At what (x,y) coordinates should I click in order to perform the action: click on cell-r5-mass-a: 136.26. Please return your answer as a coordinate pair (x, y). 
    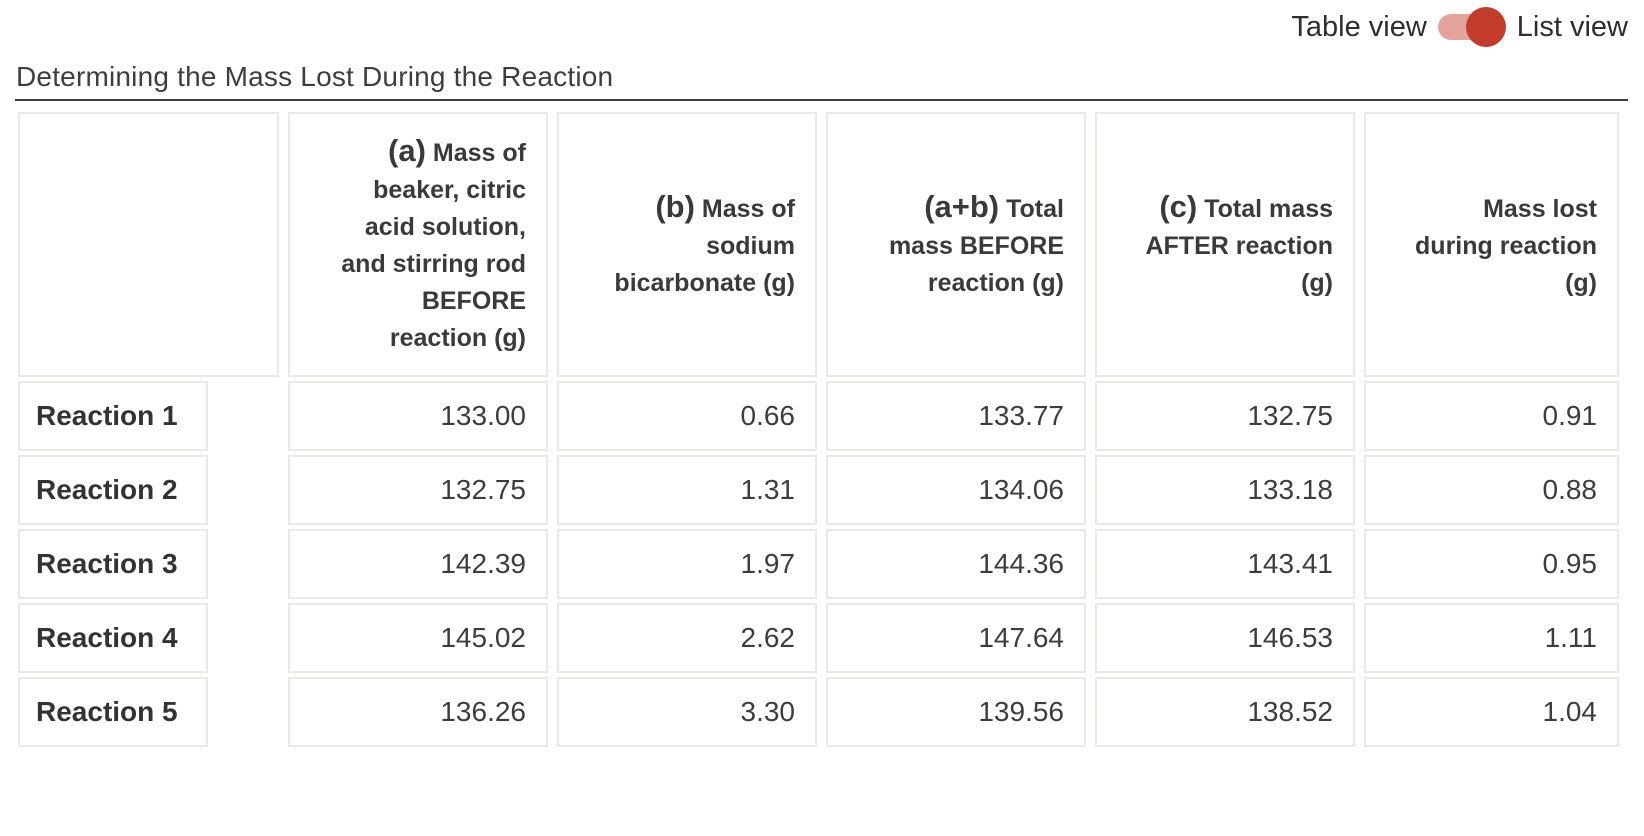
    Looking at the image, I should click on (418, 712).